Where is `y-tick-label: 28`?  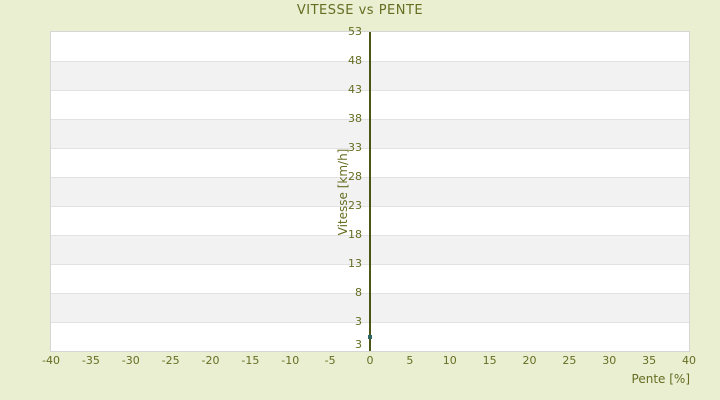 y-tick-label: 28 is located at coordinates (355, 176).